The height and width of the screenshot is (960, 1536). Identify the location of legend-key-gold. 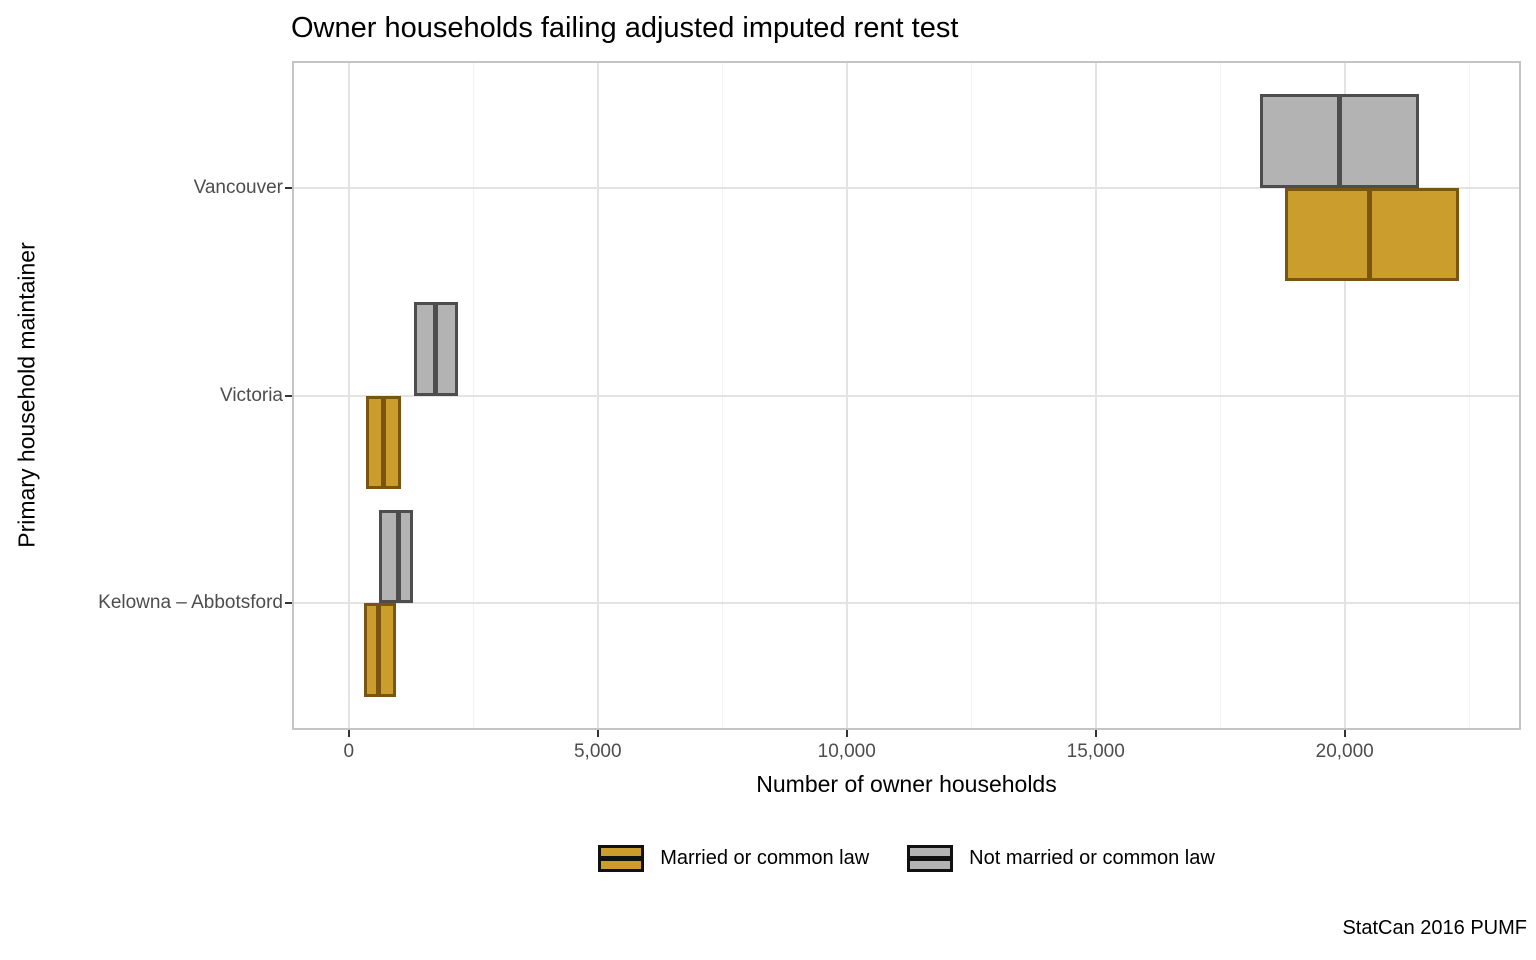
(621, 858).